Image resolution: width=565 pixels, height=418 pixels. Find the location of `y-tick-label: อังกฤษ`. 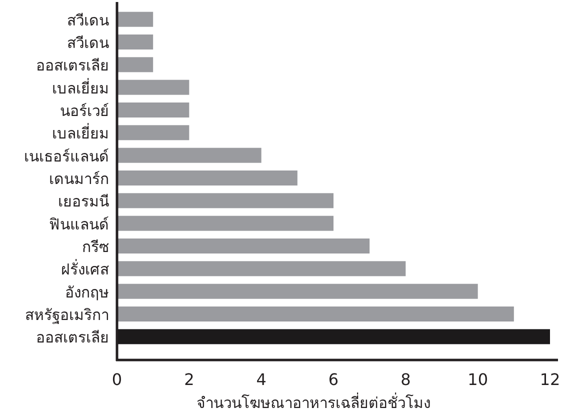

y-tick-label: อังกฤษ is located at coordinates (87, 292).